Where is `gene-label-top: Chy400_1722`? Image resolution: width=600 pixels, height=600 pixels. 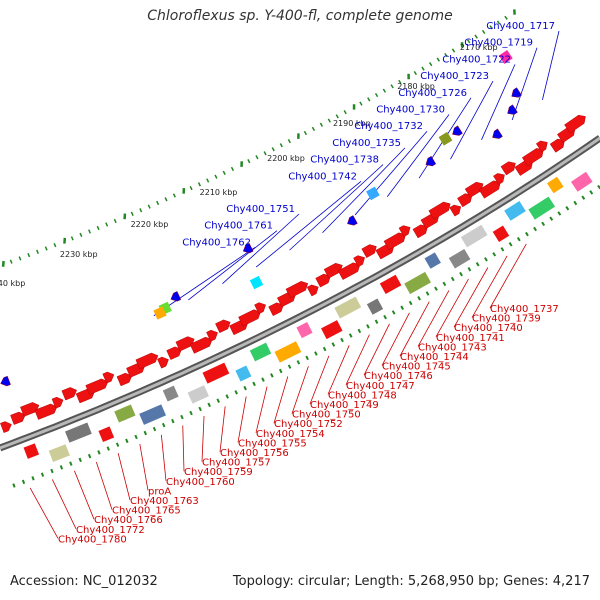 gene-label-top: Chy400_1722 is located at coordinates (476, 59).